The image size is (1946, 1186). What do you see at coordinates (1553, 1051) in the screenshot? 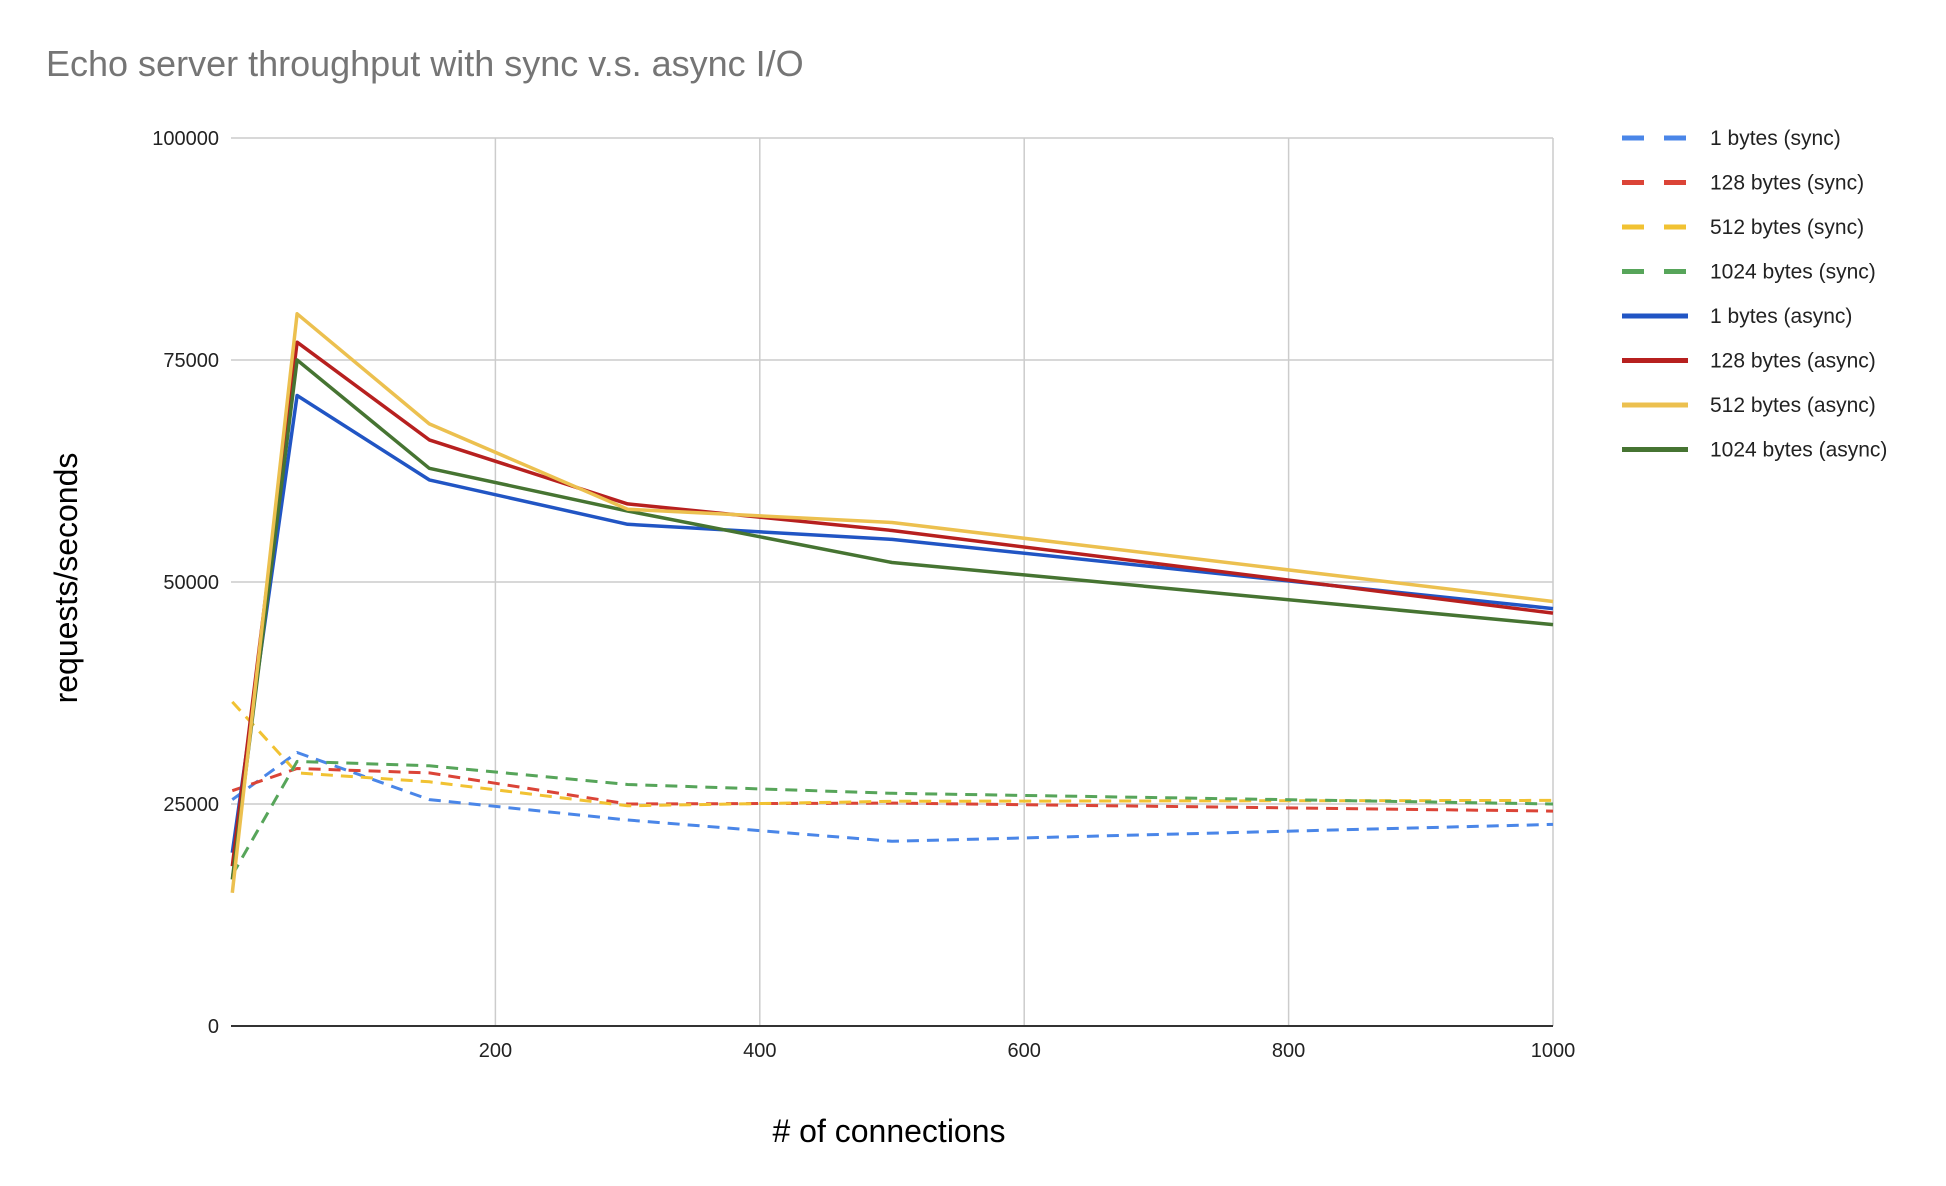
I see `x-tick-label: 1000` at bounding box center [1553, 1051].